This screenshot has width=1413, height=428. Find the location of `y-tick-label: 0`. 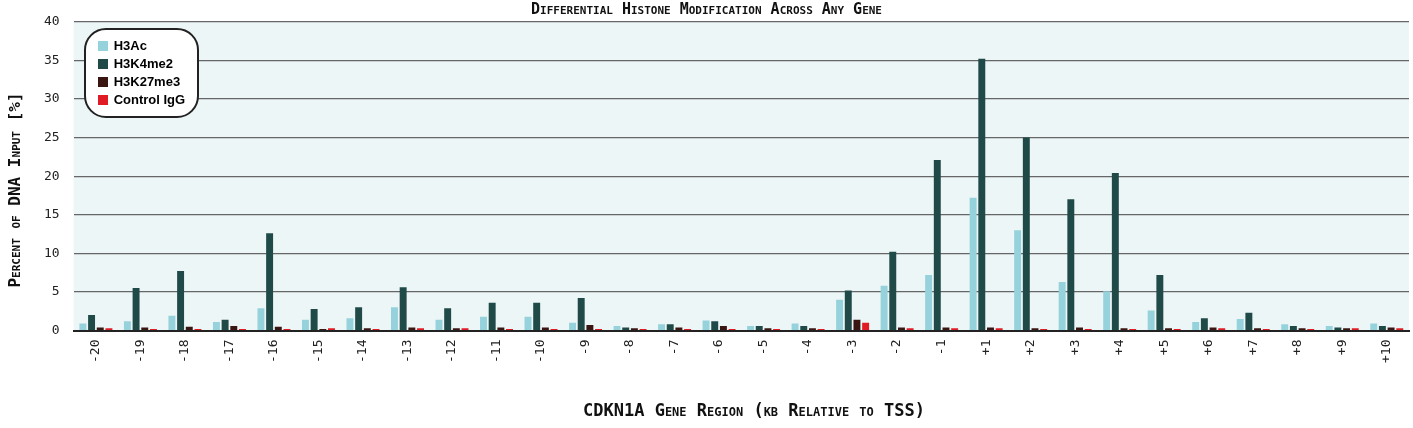

y-tick-label: 0 is located at coordinates (55, 329).